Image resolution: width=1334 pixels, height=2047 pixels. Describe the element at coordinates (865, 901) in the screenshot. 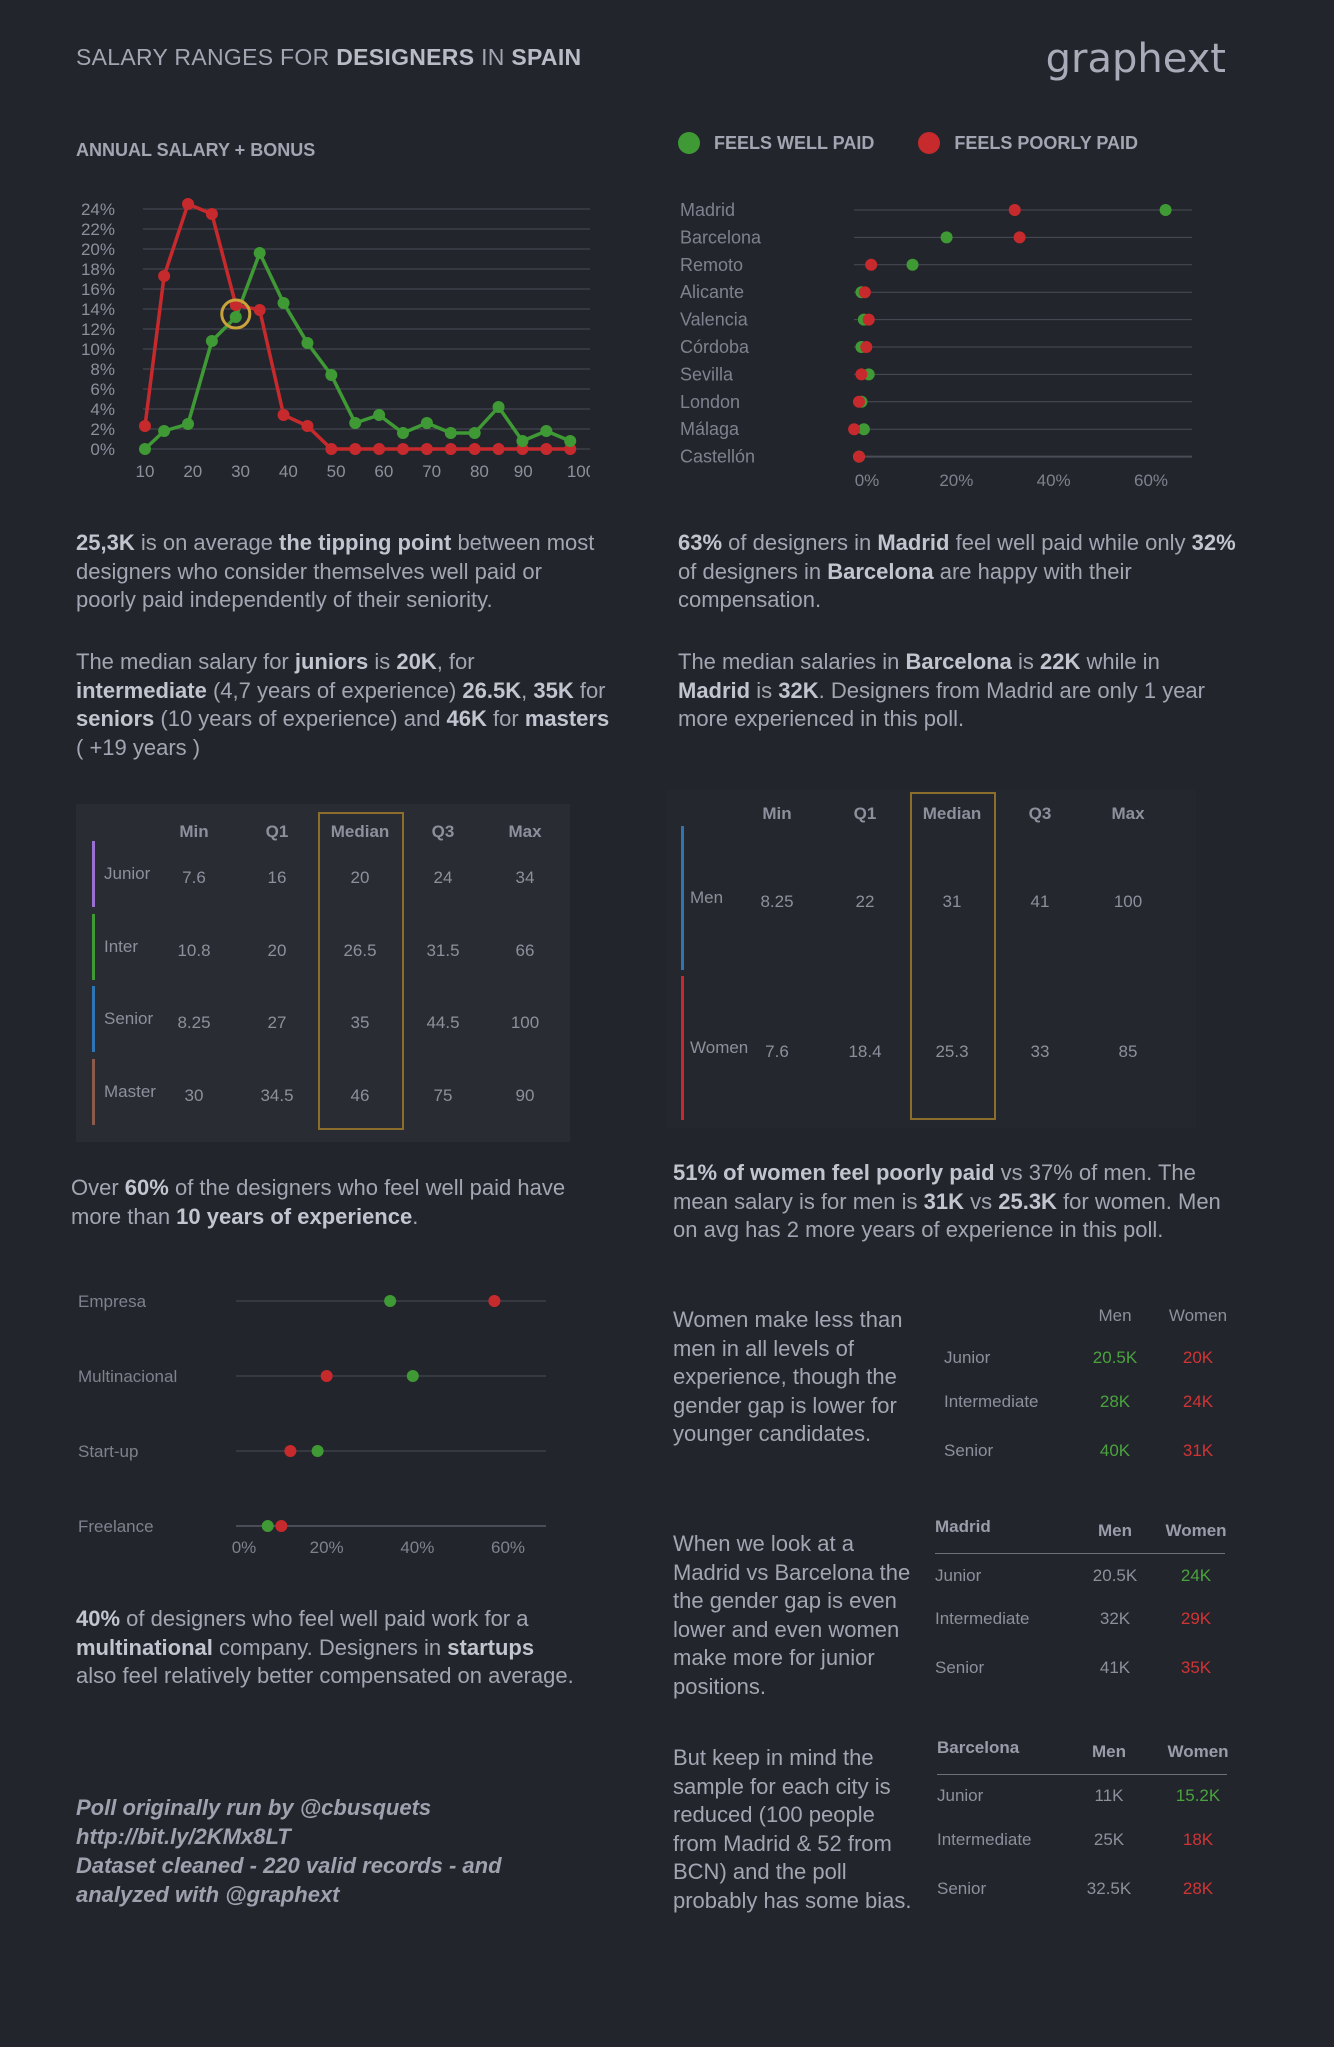

I see `table-cell: 22` at that location.